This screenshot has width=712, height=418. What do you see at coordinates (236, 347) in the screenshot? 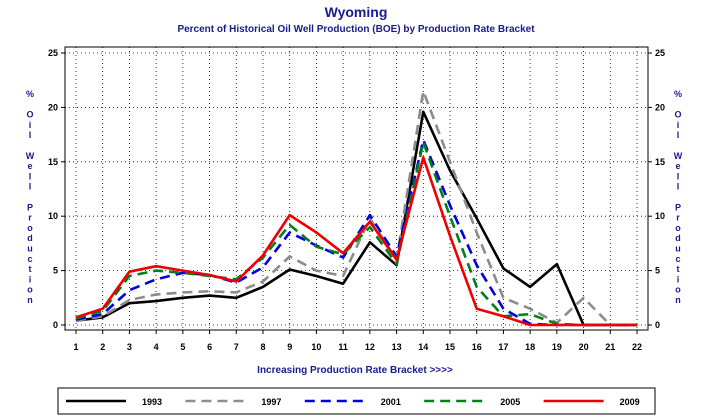
I see `x-tick-label: 7` at bounding box center [236, 347].